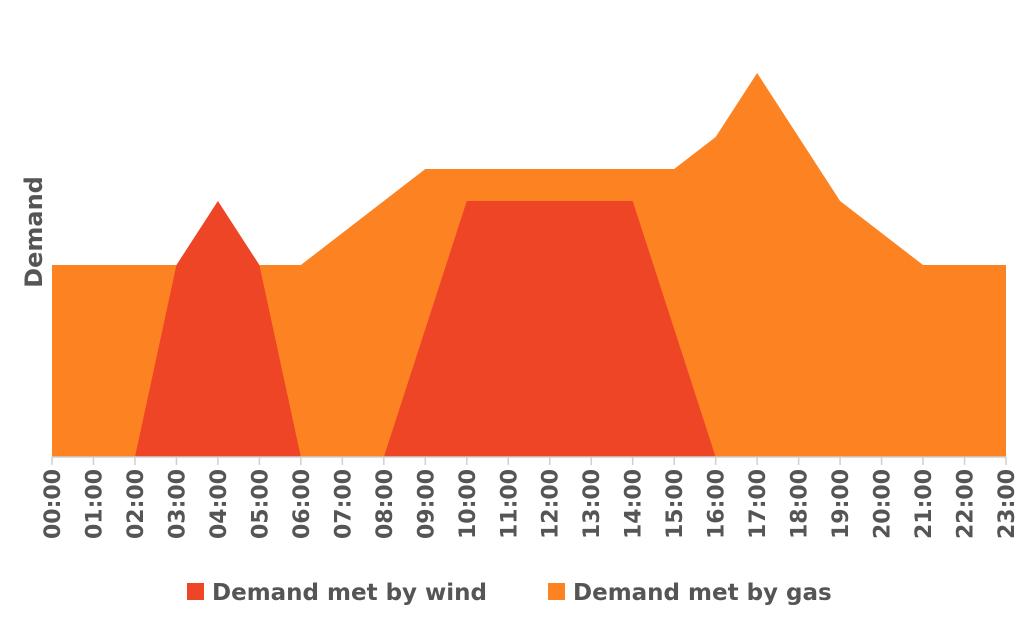 The width and height of the screenshot is (1027, 621). I want to click on x-tick-label: 08:00, so click(385, 504).